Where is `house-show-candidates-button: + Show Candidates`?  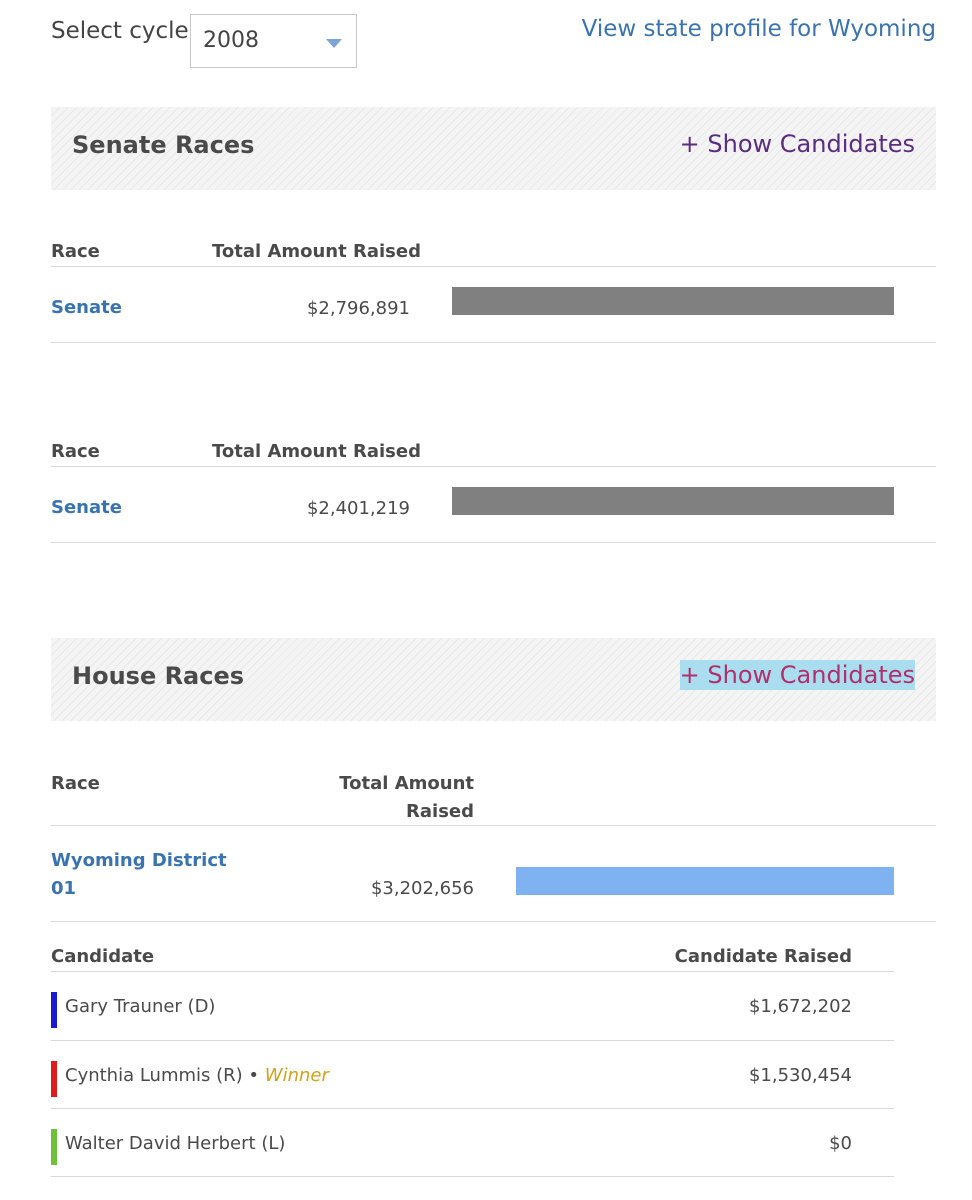 house-show-candidates-button: + Show Candidates is located at coordinates (797, 675).